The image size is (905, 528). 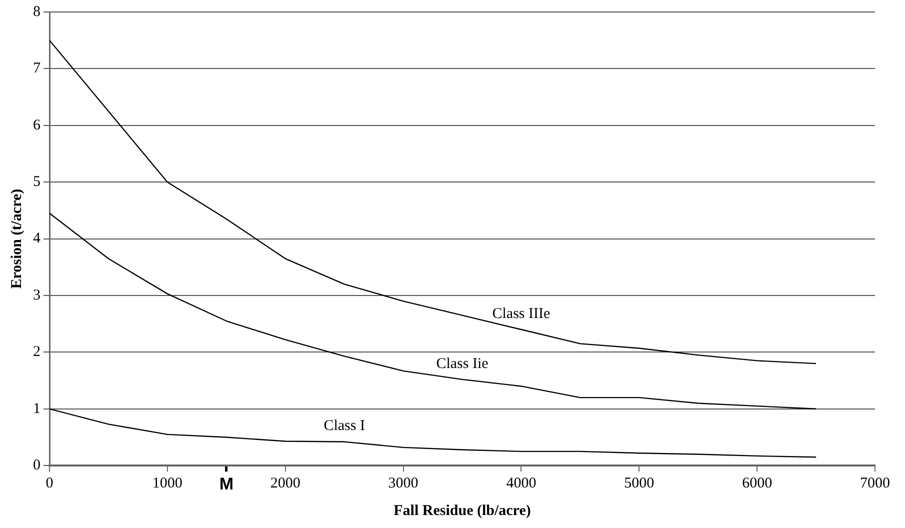 What do you see at coordinates (639, 484) in the screenshot?
I see `x-tick-label: 5000` at bounding box center [639, 484].